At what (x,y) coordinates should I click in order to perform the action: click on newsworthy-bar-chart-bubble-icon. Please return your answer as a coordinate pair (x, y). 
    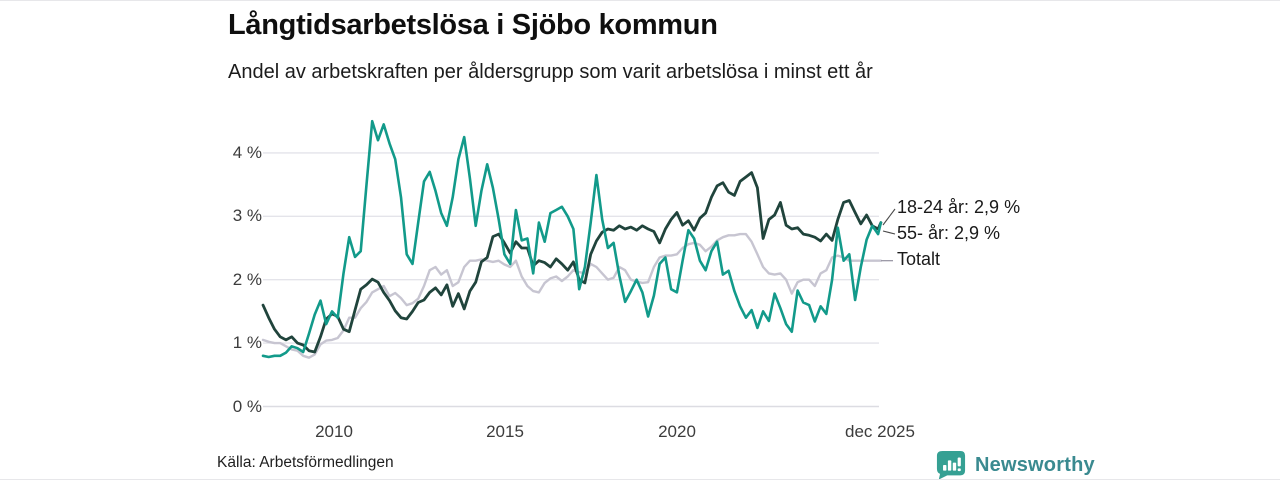
    Looking at the image, I should click on (951, 464).